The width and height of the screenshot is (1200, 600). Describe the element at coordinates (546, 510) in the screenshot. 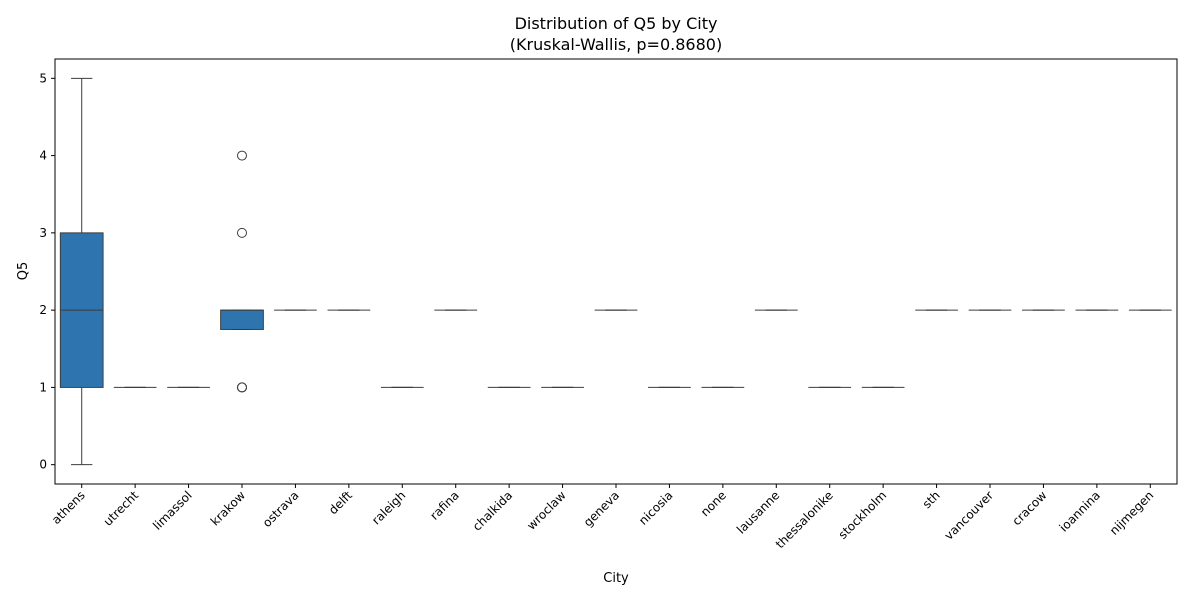

I see `x-tick-label-wroclaw: wroclaw` at that location.